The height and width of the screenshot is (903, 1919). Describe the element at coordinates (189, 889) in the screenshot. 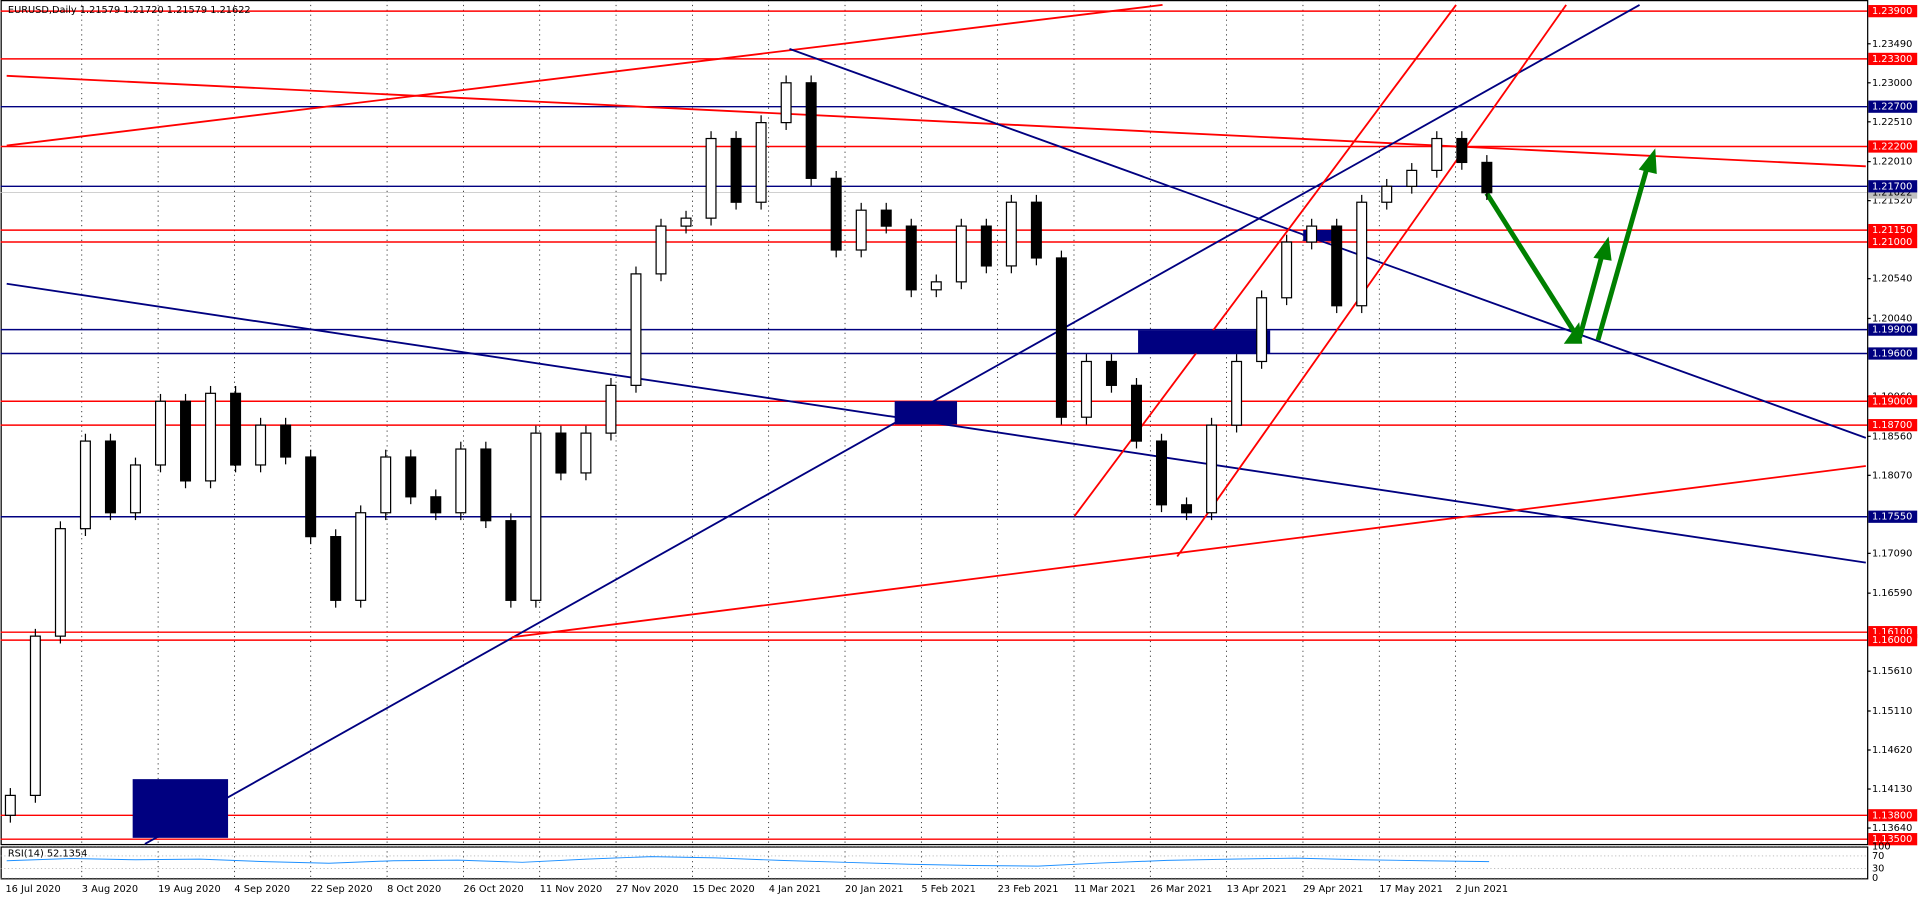

I see `x-tick-label: 19 Aug 2020` at that location.